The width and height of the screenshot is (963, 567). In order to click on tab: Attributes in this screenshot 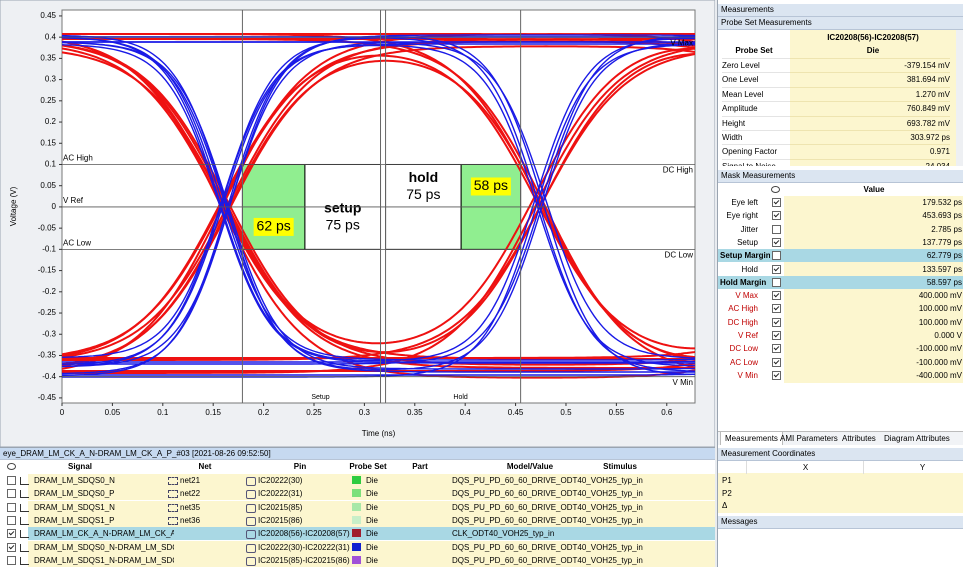, I will do `click(859, 438)`.